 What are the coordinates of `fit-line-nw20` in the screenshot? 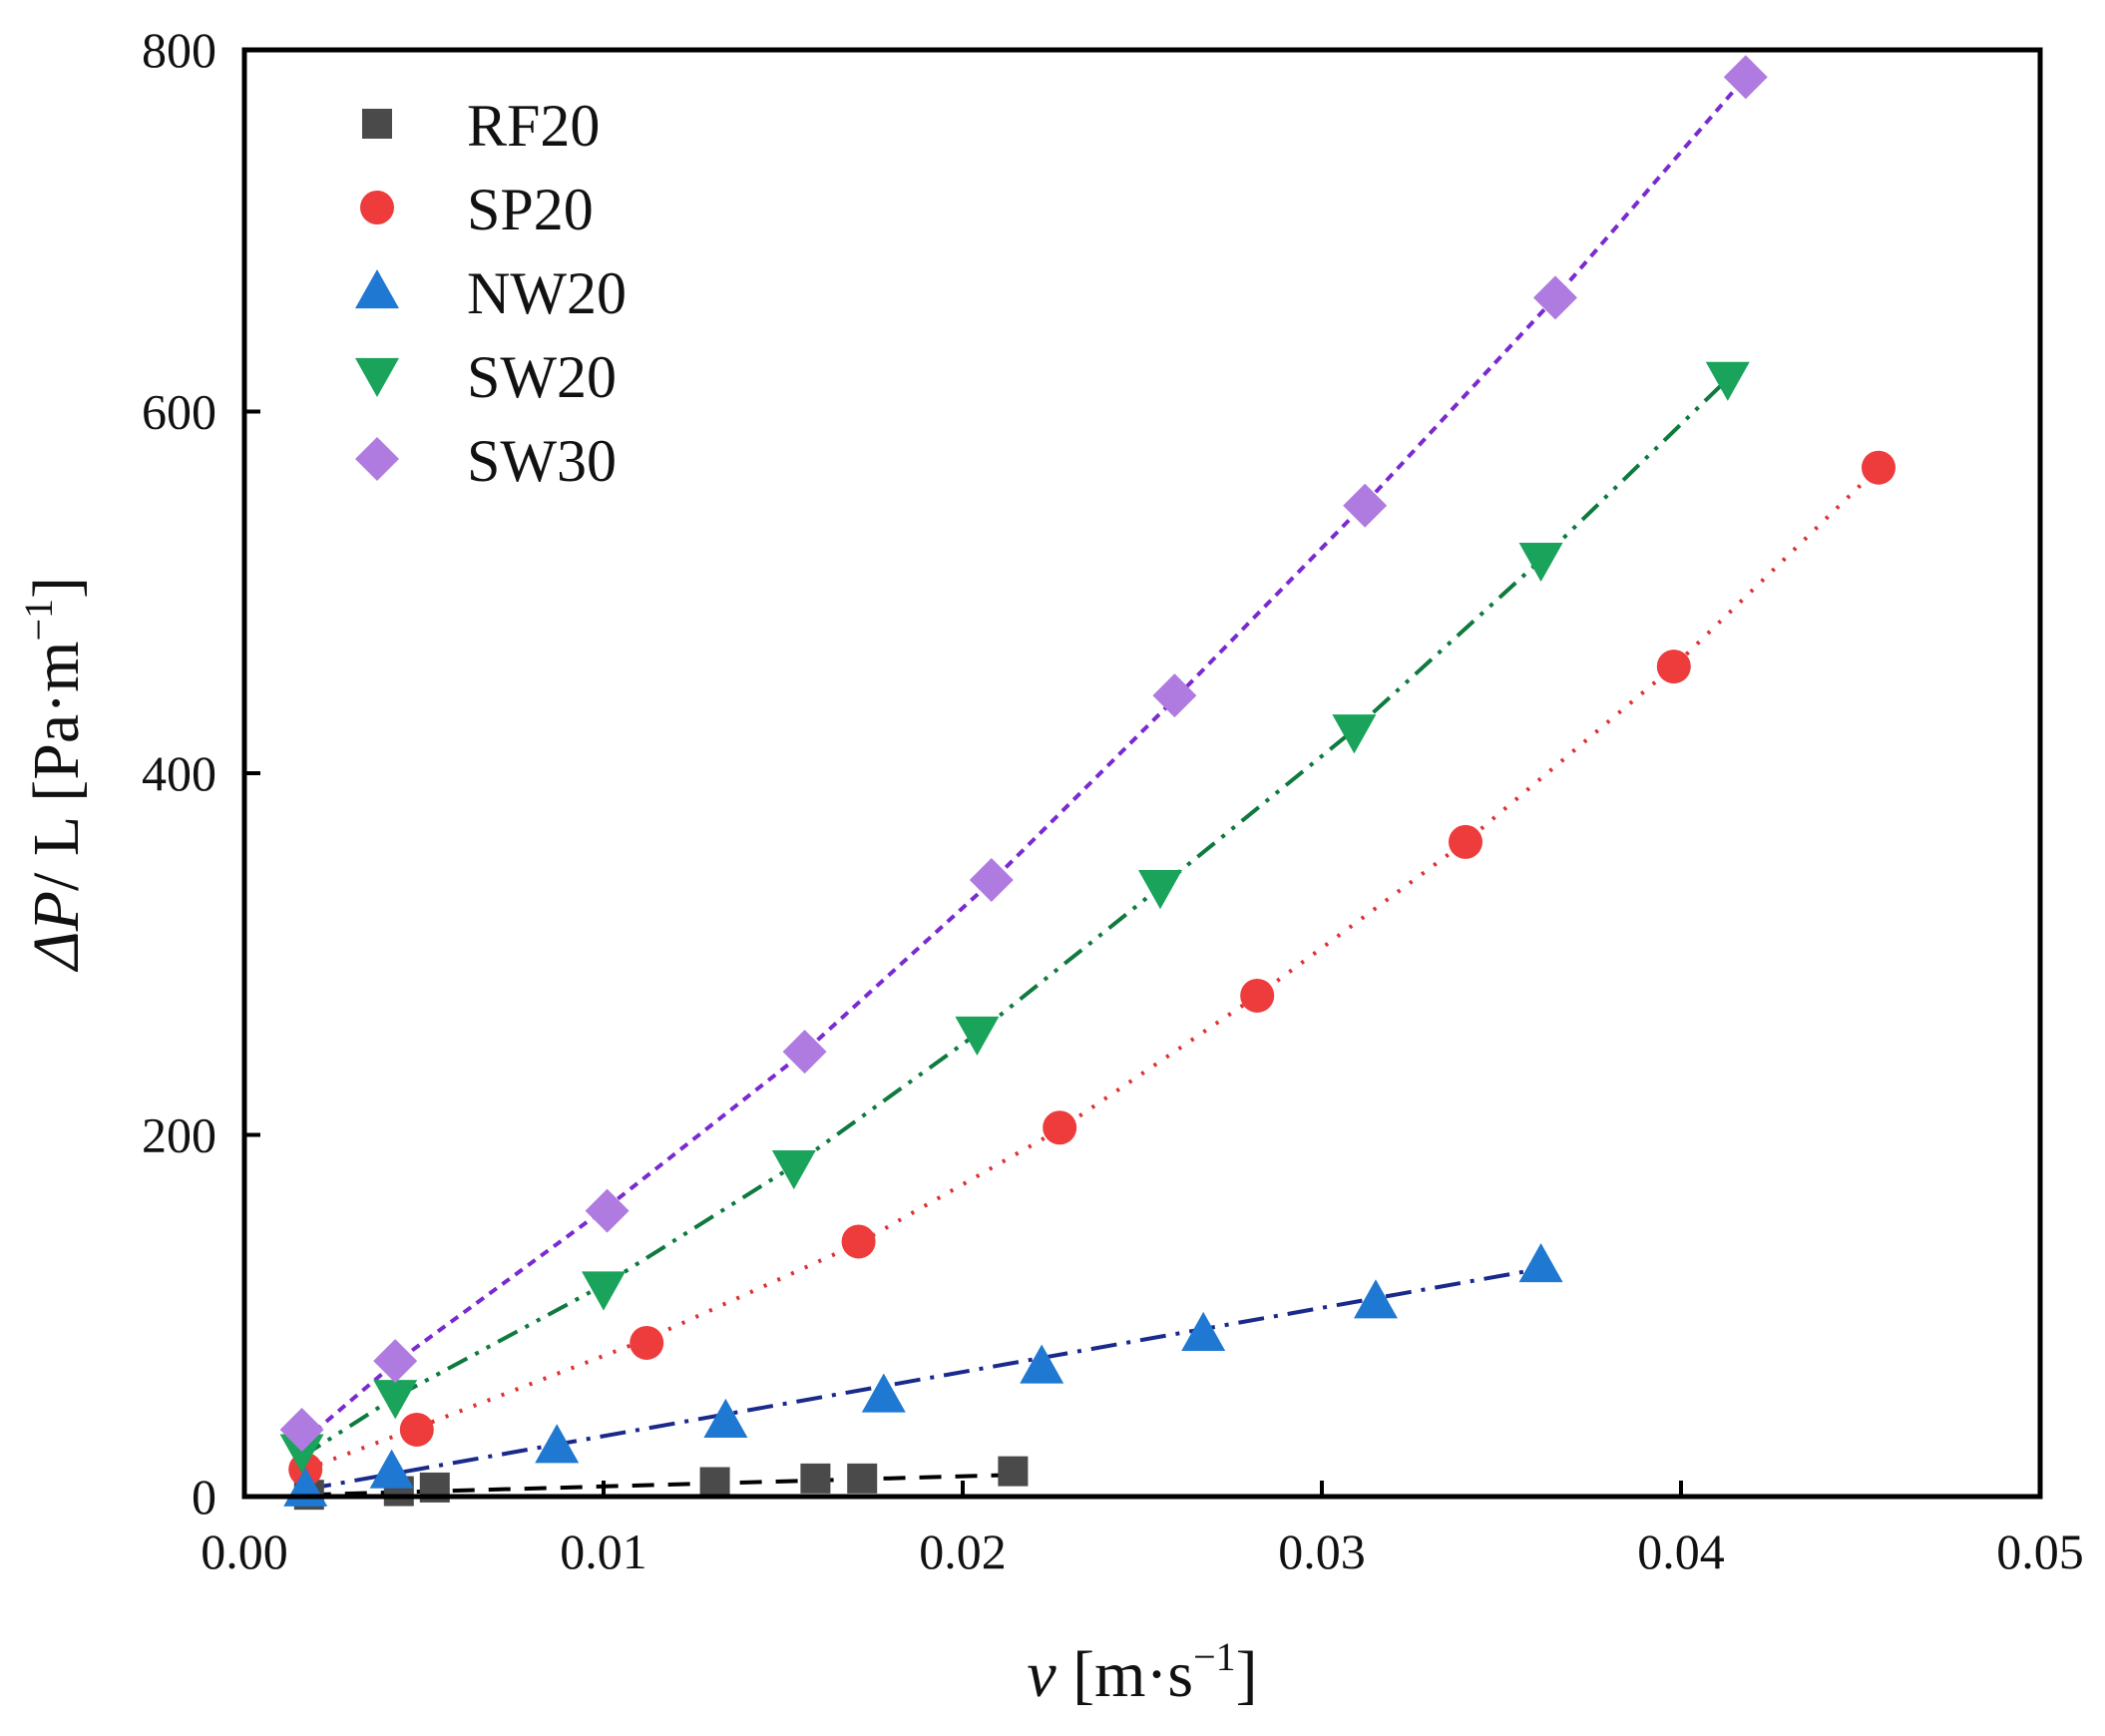 It's located at (923, 1379).